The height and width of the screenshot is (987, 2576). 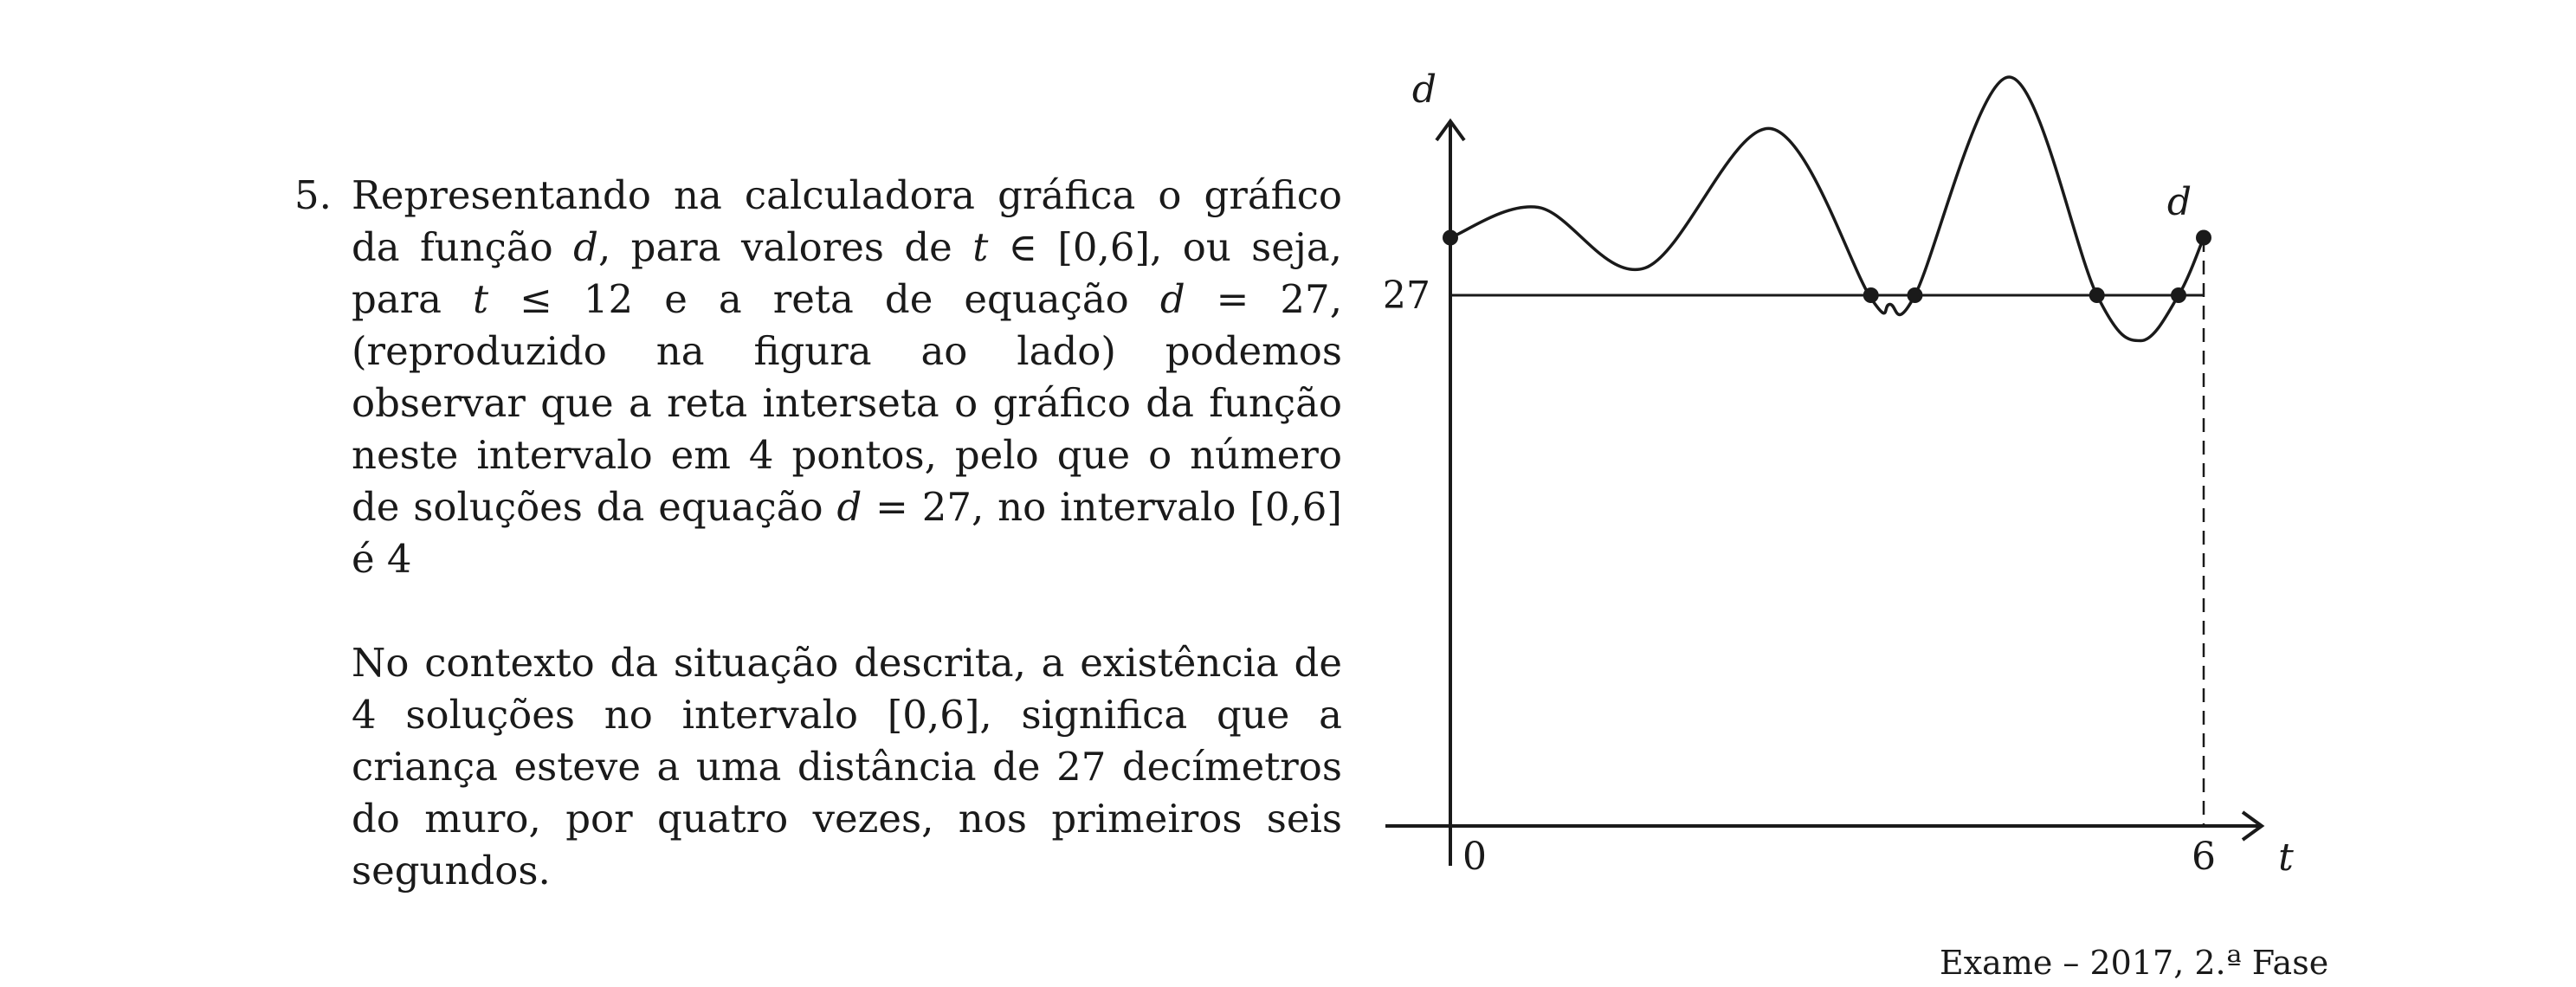 What do you see at coordinates (2134, 963) in the screenshot?
I see `exam-source: Exame – 2017, 2.ª Fase` at bounding box center [2134, 963].